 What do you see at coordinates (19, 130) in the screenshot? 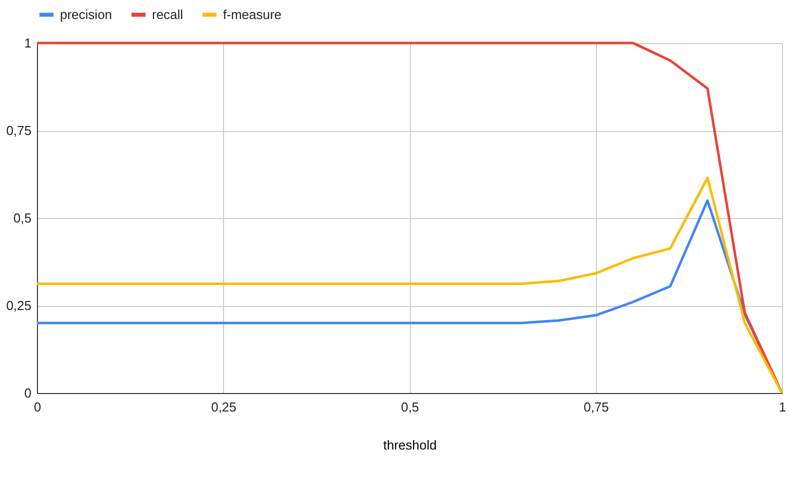
I see `y-tick-label: 0,75` at bounding box center [19, 130].